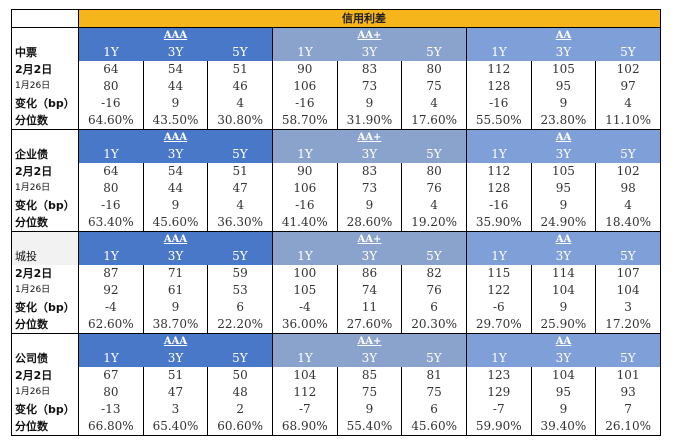  I want to click on title-row: 信用利差, so click(336, 18).